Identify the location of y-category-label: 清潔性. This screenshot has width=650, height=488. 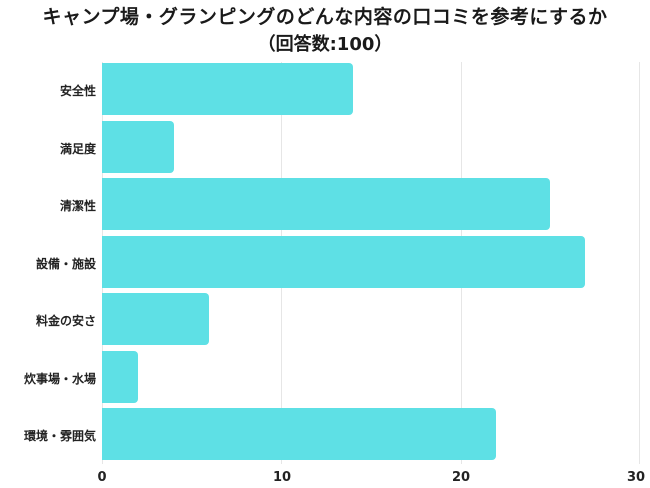
(77, 206).